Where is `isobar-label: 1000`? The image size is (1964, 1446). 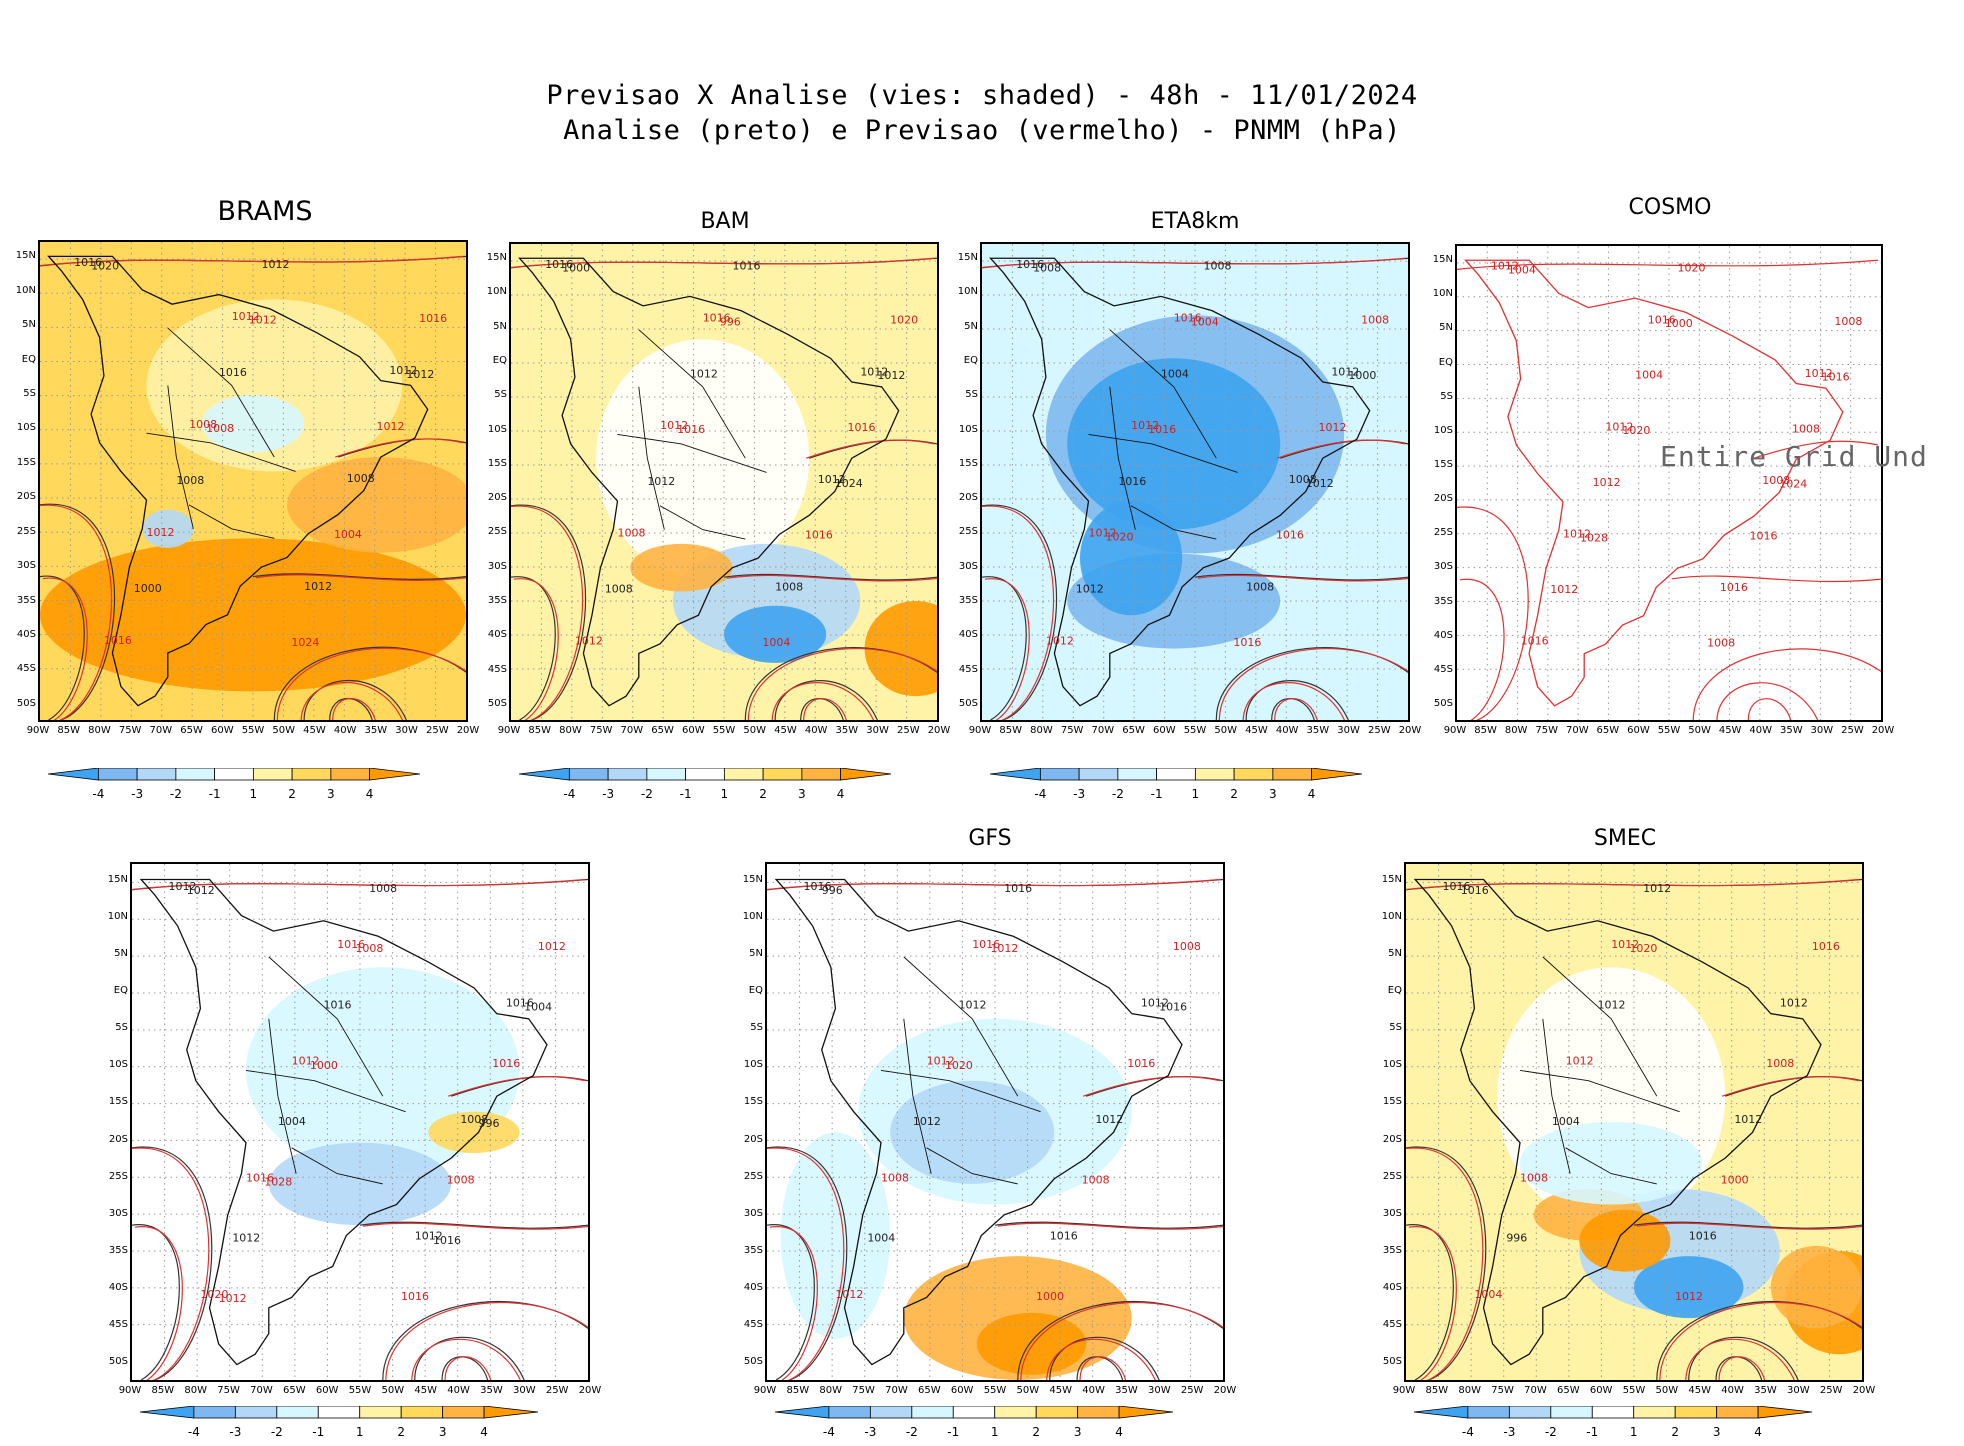
isobar-label: 1000 is located at coordinates (576, 268).